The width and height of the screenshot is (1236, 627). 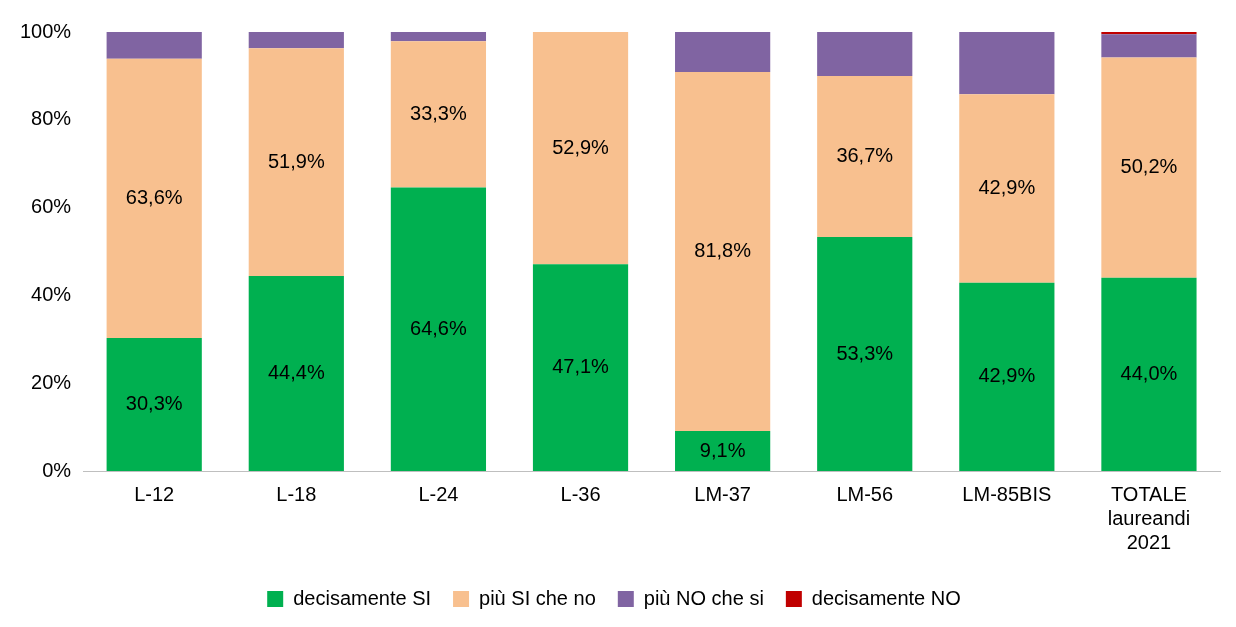 I want to click on data-label: 64,6%, so click(x=438, y=327).